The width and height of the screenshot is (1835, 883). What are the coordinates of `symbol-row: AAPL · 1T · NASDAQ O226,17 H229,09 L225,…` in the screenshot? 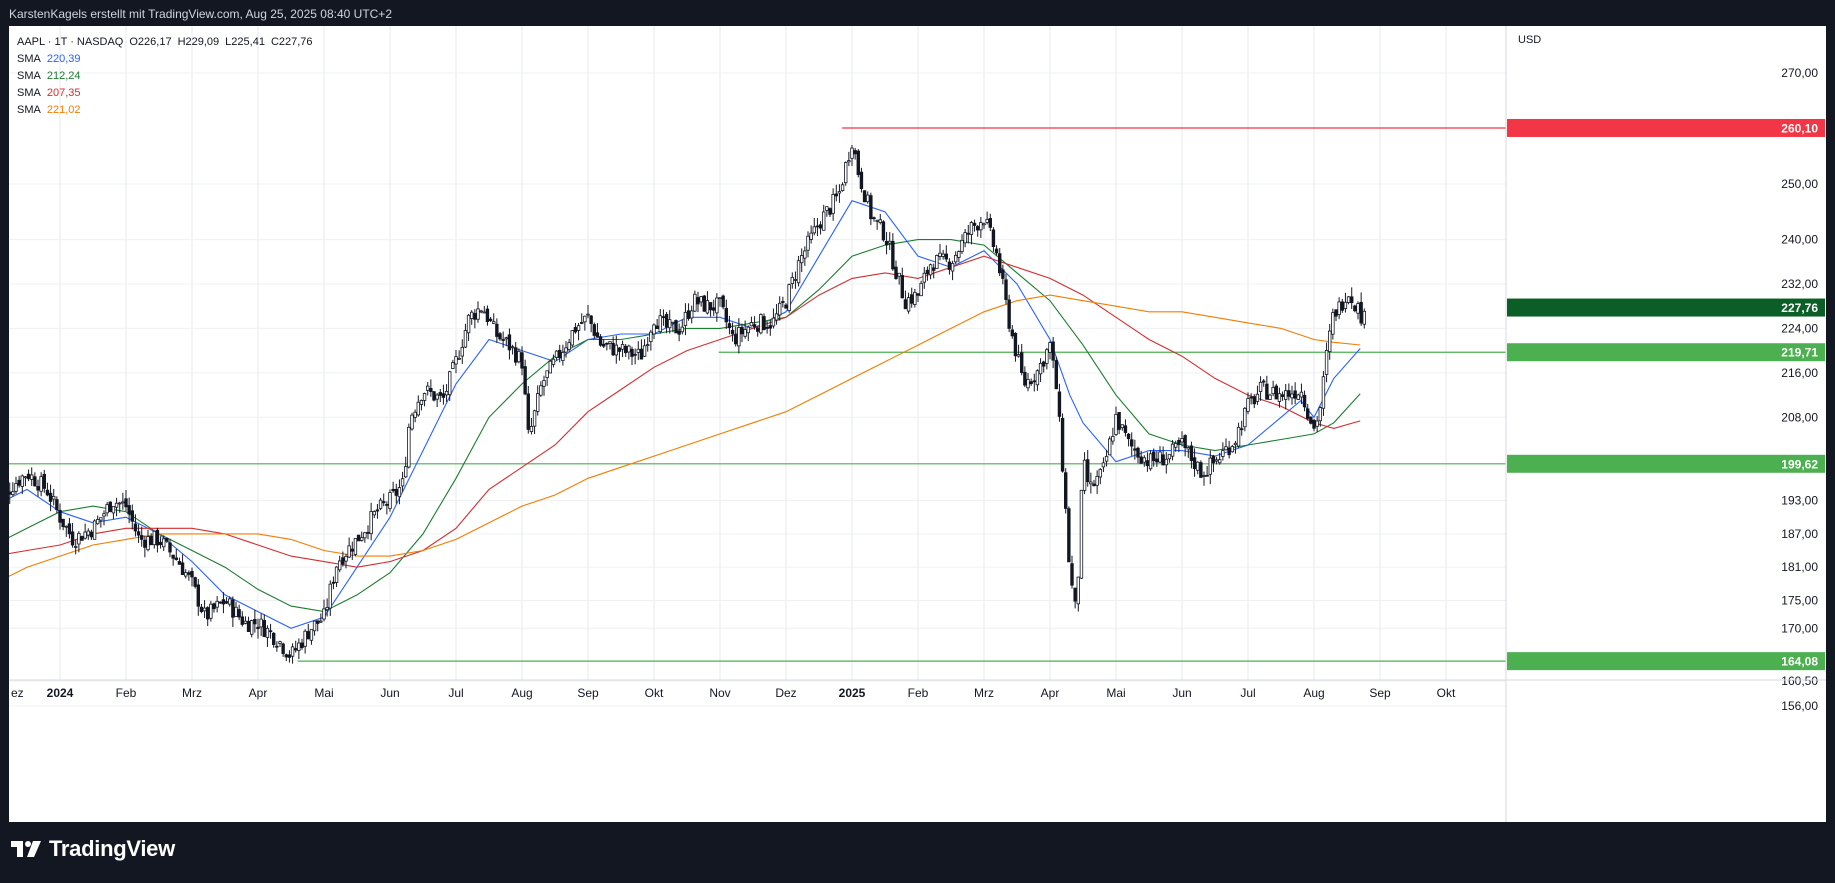 It's located at (165, 42).